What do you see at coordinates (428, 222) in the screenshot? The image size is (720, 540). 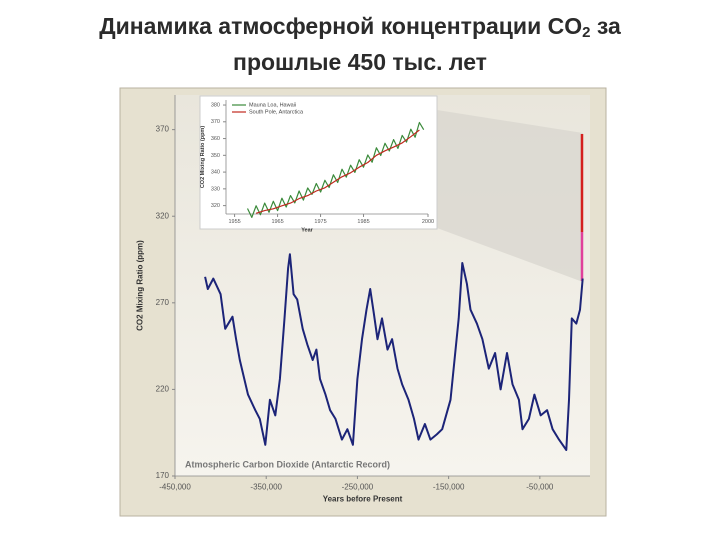 I see `x-tick-label: 2000` at bounding box center [428, 222].